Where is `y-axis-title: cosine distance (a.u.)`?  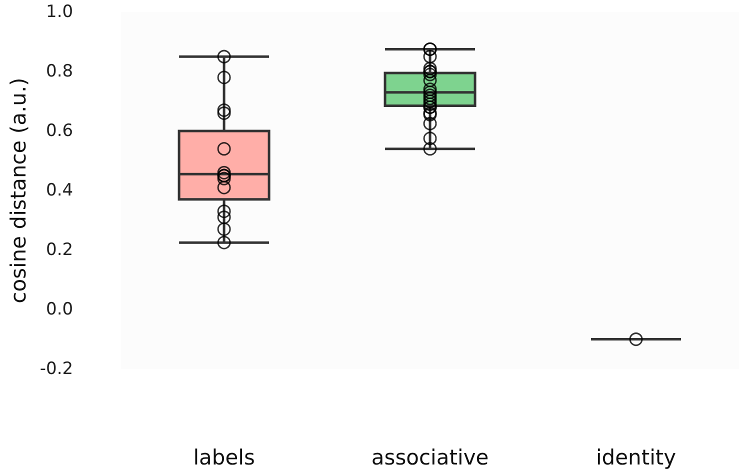 y-axis-title: cosine distance (a.u.) is located at coordinates (18, 191).